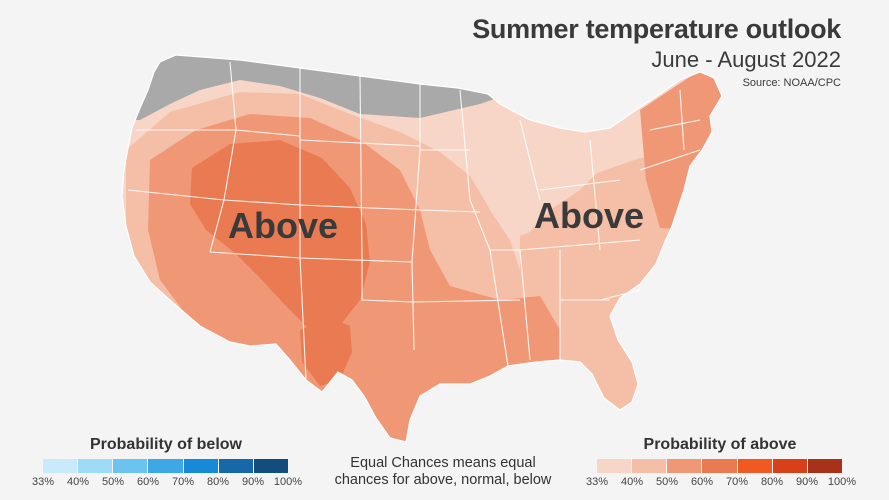  I want to click on legend-below-tick-2: 50%, so click(113, 482).